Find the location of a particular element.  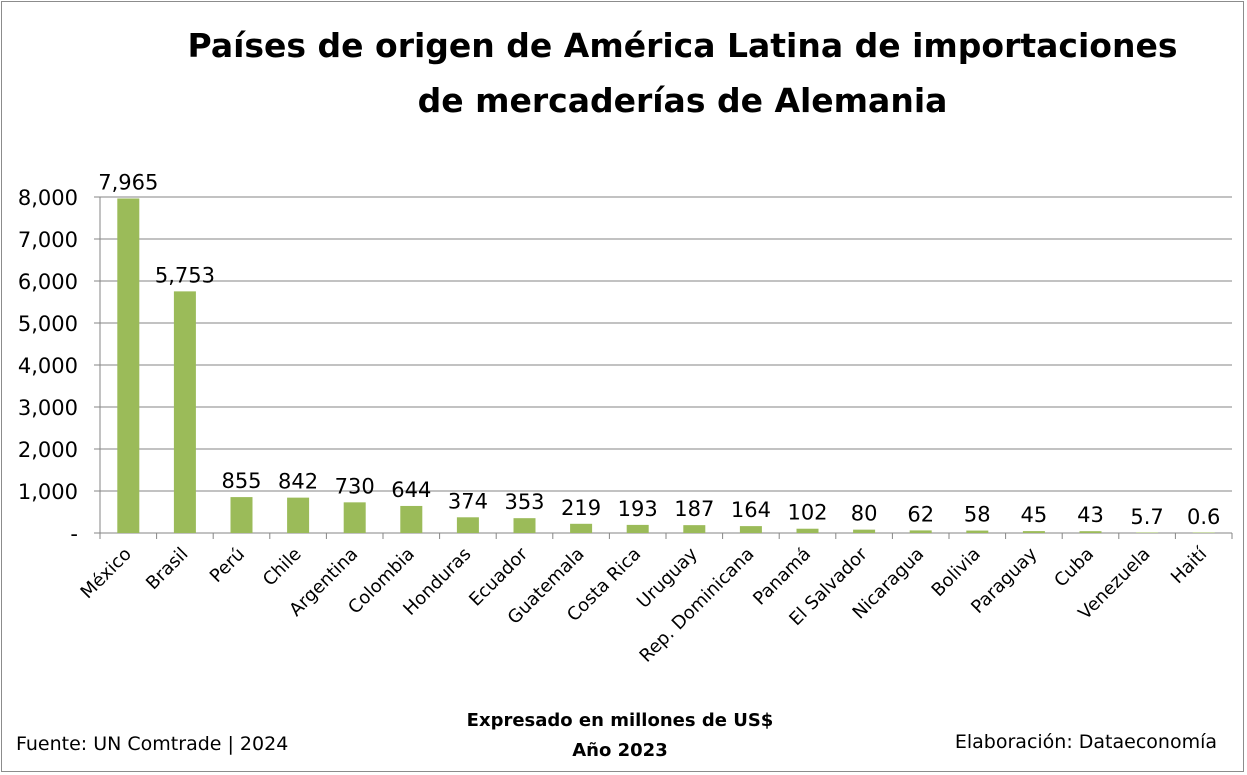

data-label: 0.6 is located at coordinates (1203, 517).